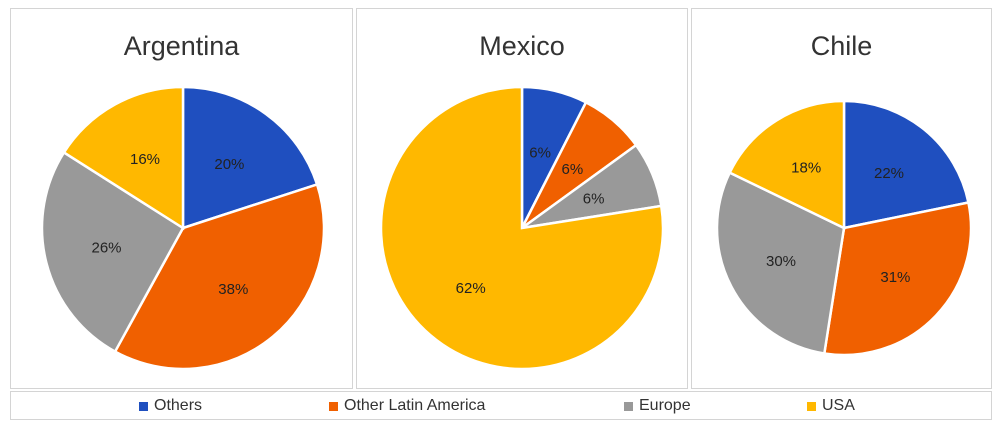  I want to click on data-label-other-latin-america: 6%, so click(573, 169).